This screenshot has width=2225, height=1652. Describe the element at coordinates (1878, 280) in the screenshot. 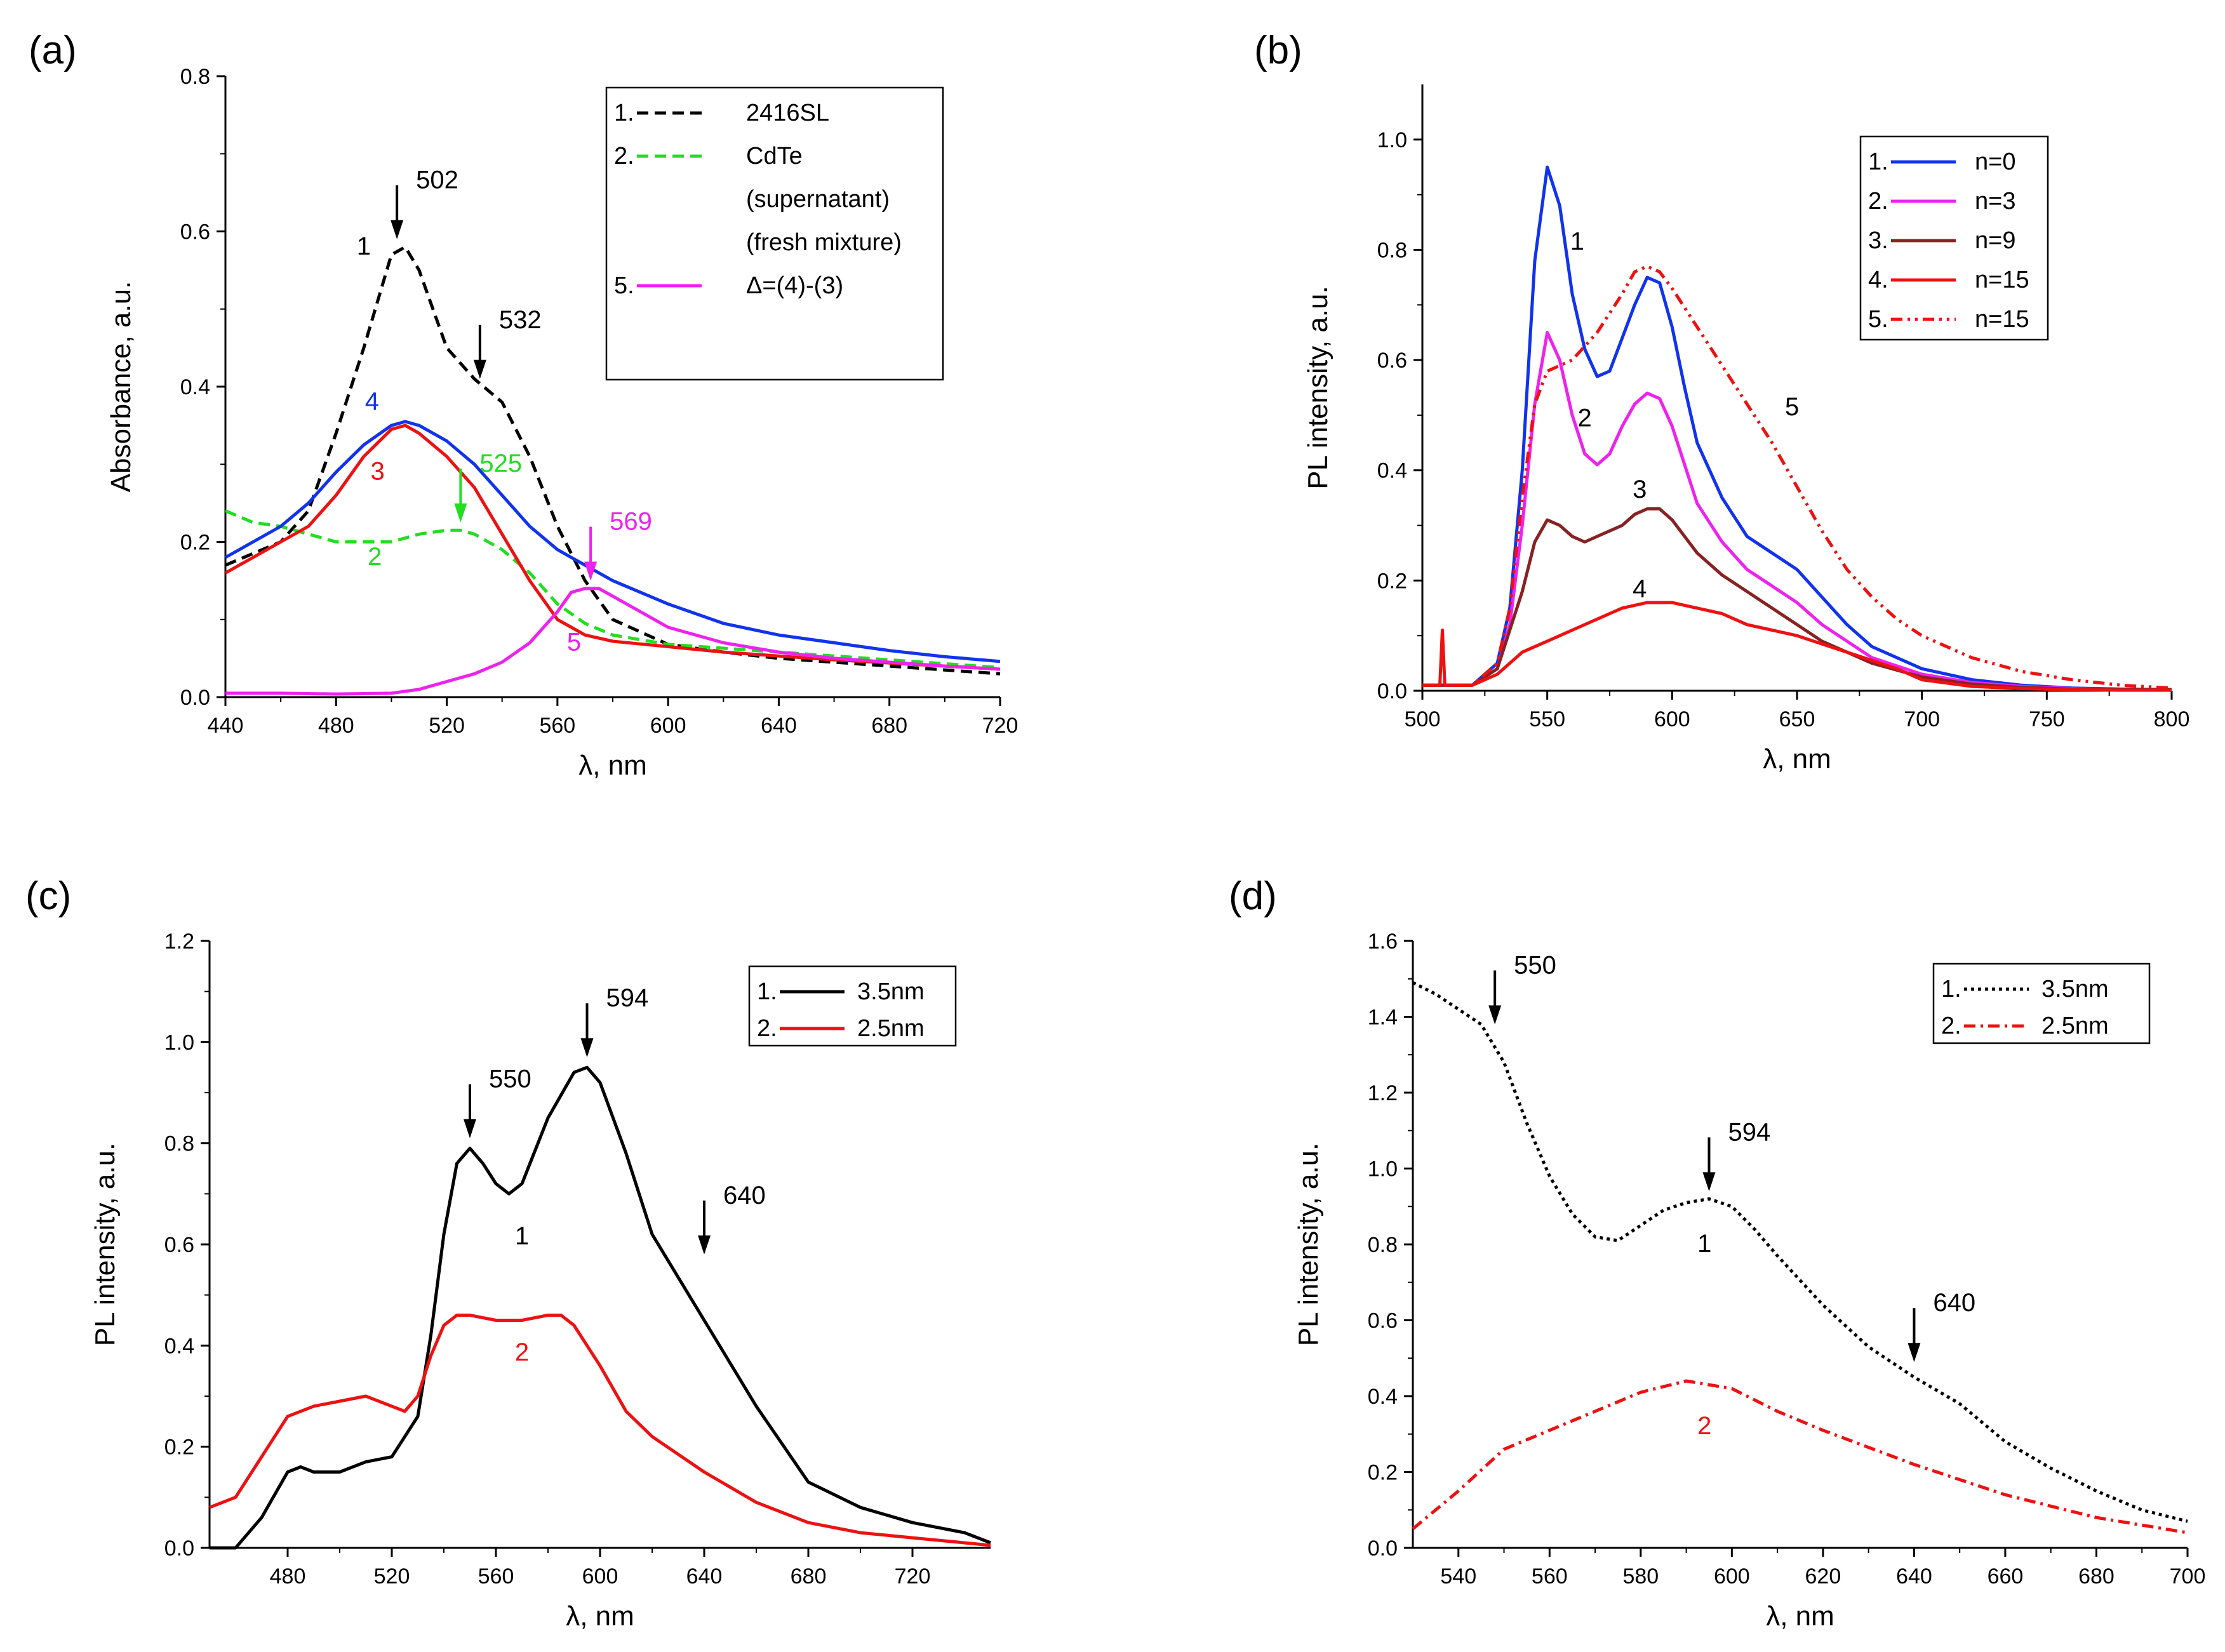

I see `legend-number: 4.` at that location.